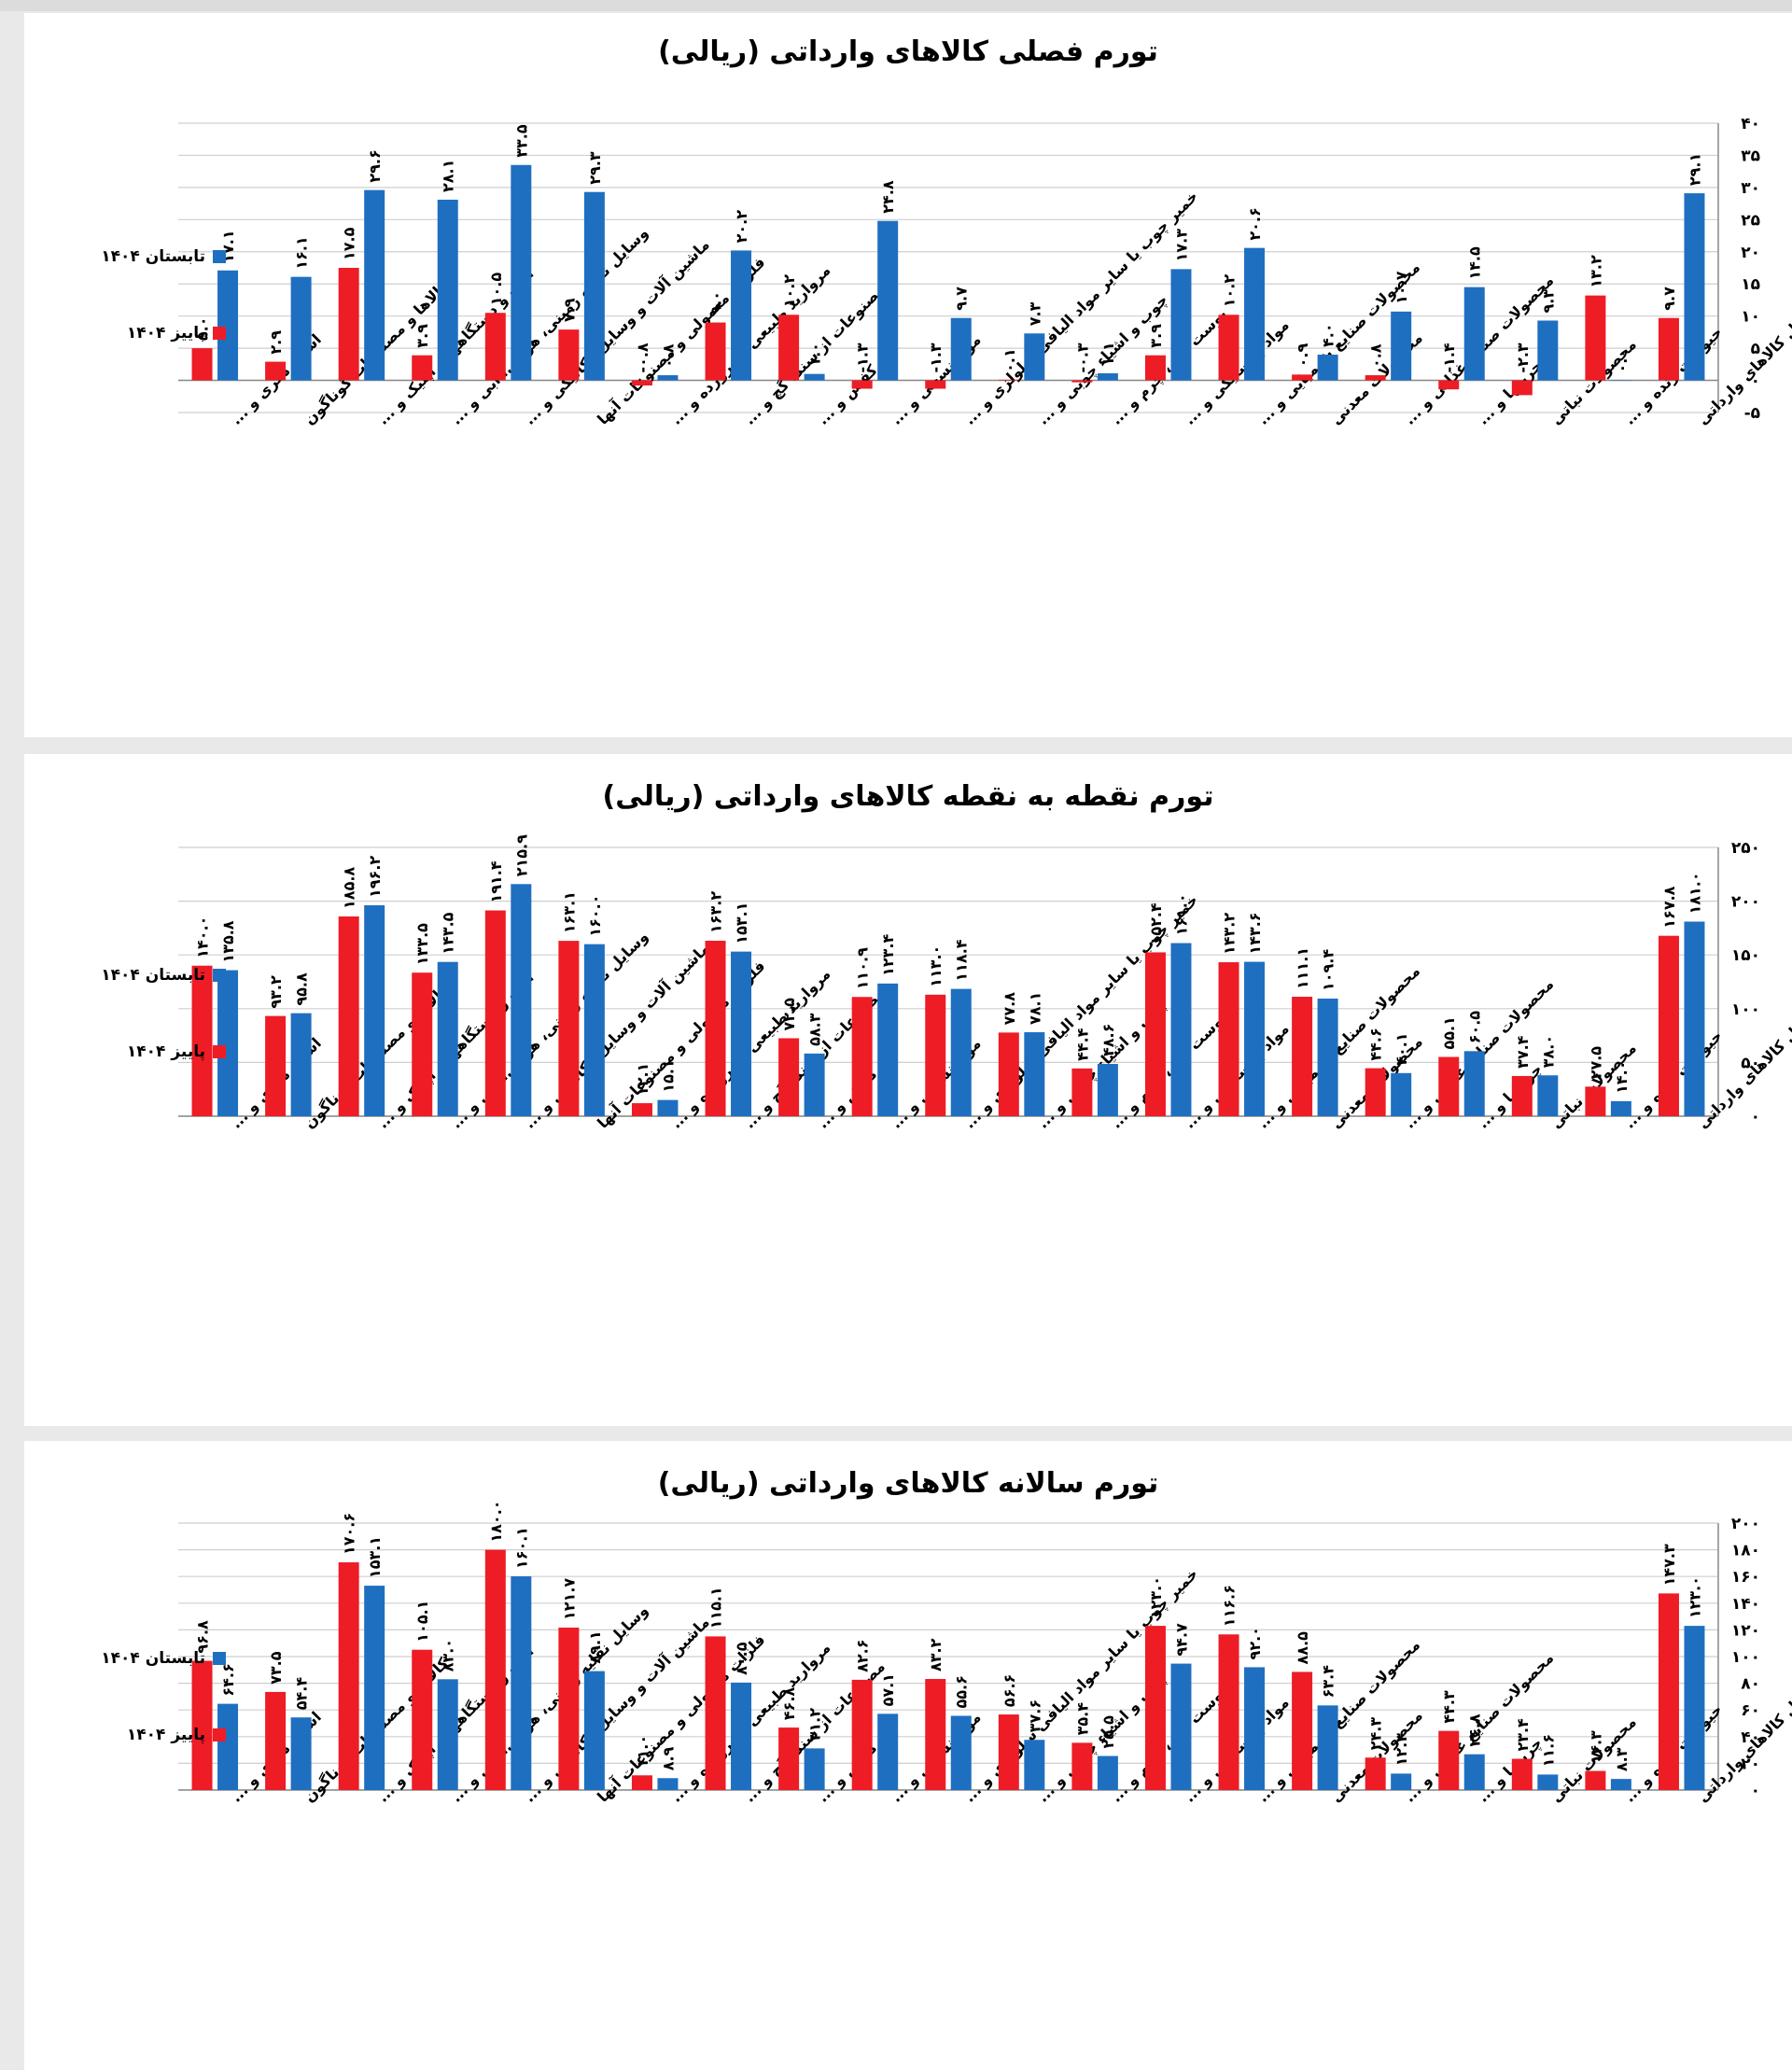 The width and height of the screenshot is (1792, 2070). What do you see at coordinates (219, 1734) in the screenshot?
I see `legend-swatch-autumn` at bounding box center [219, 1734].